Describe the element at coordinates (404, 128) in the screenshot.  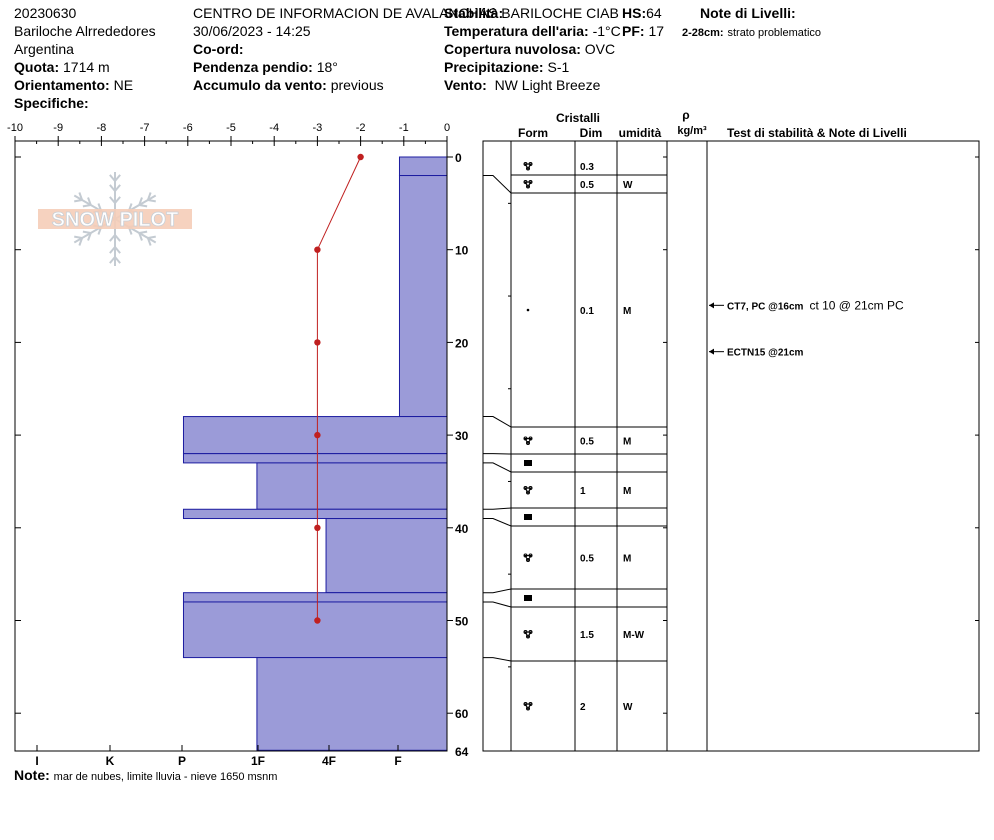
I see `temp-tick-label: -1` at that location.